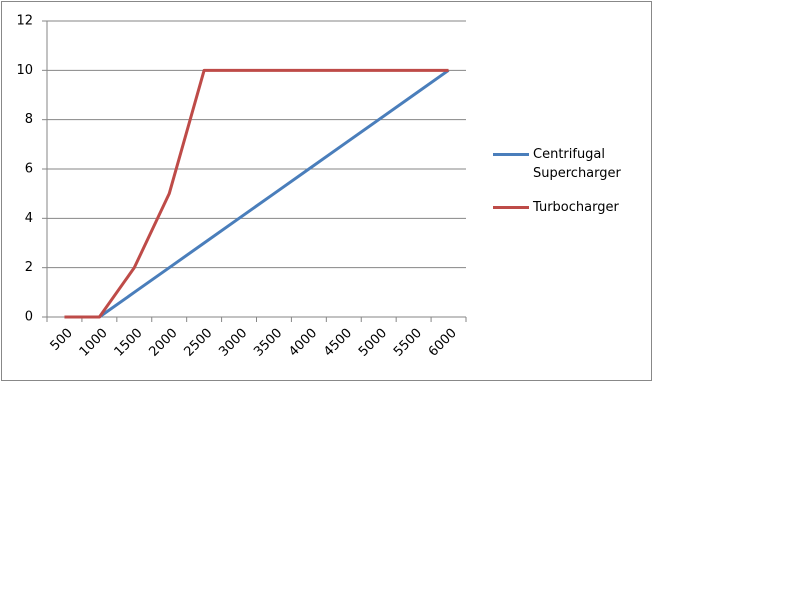 This screenshot has height=608, width=799. What do you see at coordinates (558, 188) in the screenshot?
I see `legend: Centrifugal Supercharger Turbocharger` at bounding box center [558, 188].